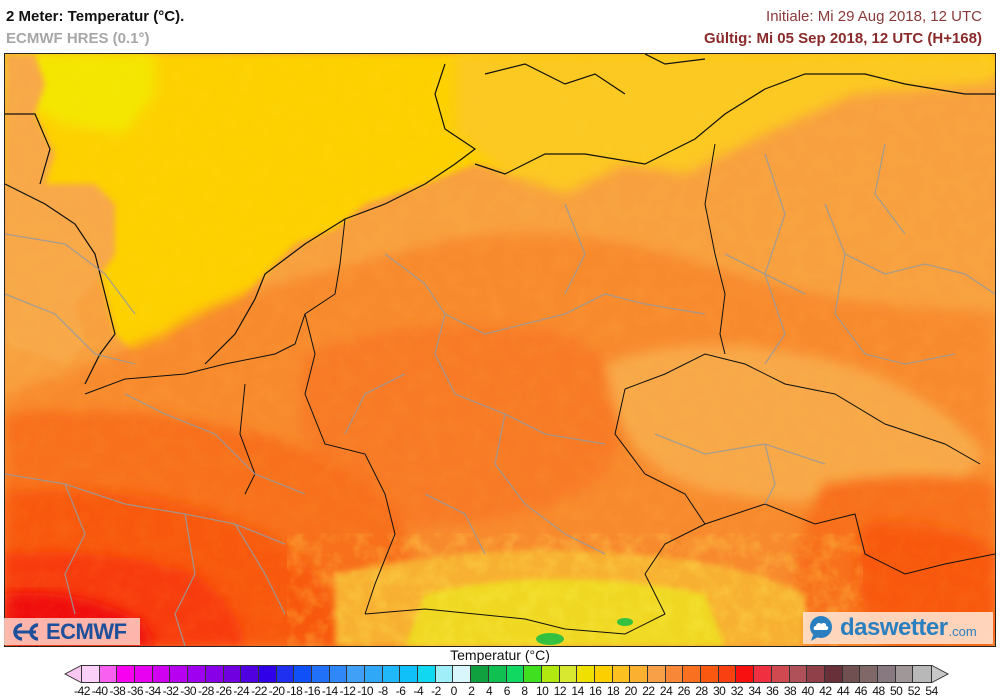  Describe the element at coordinates (365, 691) in the screenshot. I see `legend-tick: -10` at that location.